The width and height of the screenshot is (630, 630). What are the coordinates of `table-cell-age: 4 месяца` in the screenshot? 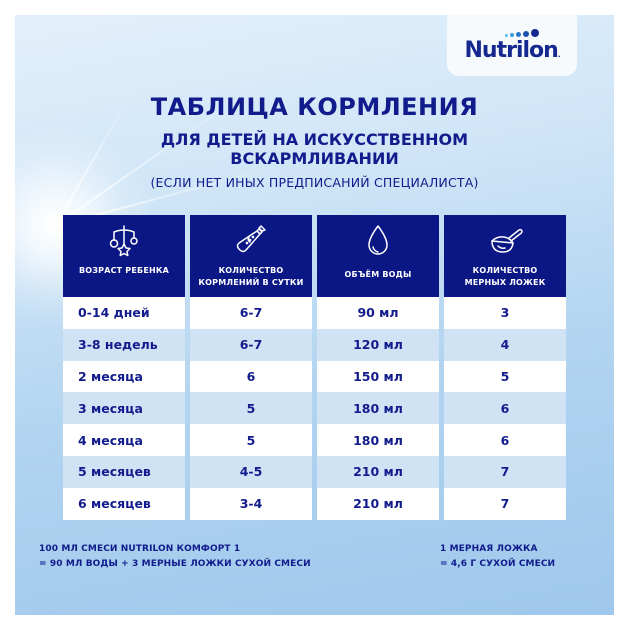 It's located at (124, 440).